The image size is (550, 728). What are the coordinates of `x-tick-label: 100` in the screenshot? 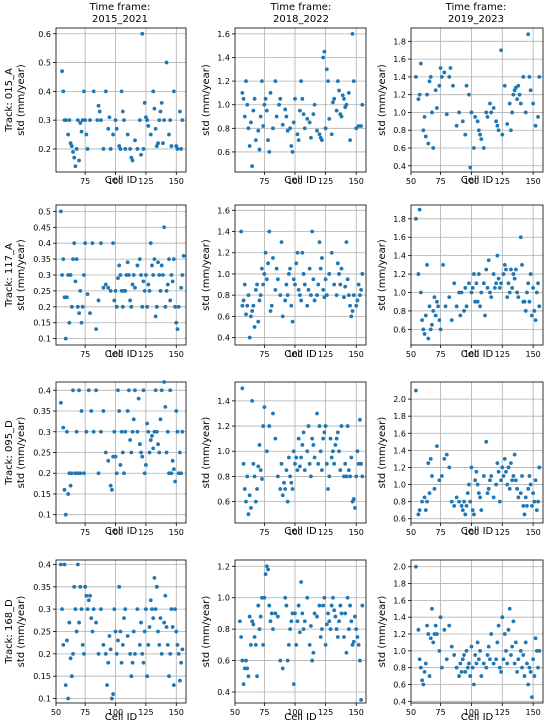 It's located at (294, 181).